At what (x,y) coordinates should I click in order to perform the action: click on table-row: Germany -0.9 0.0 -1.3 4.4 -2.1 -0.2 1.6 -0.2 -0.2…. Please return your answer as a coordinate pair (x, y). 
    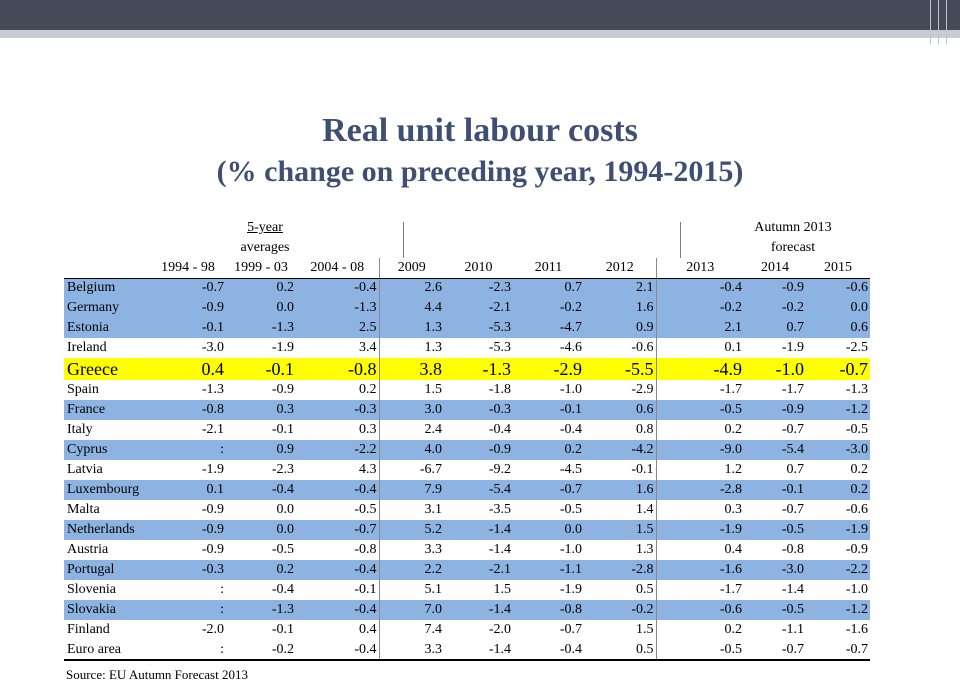
    Looking at the image, I should click on (467, 308).